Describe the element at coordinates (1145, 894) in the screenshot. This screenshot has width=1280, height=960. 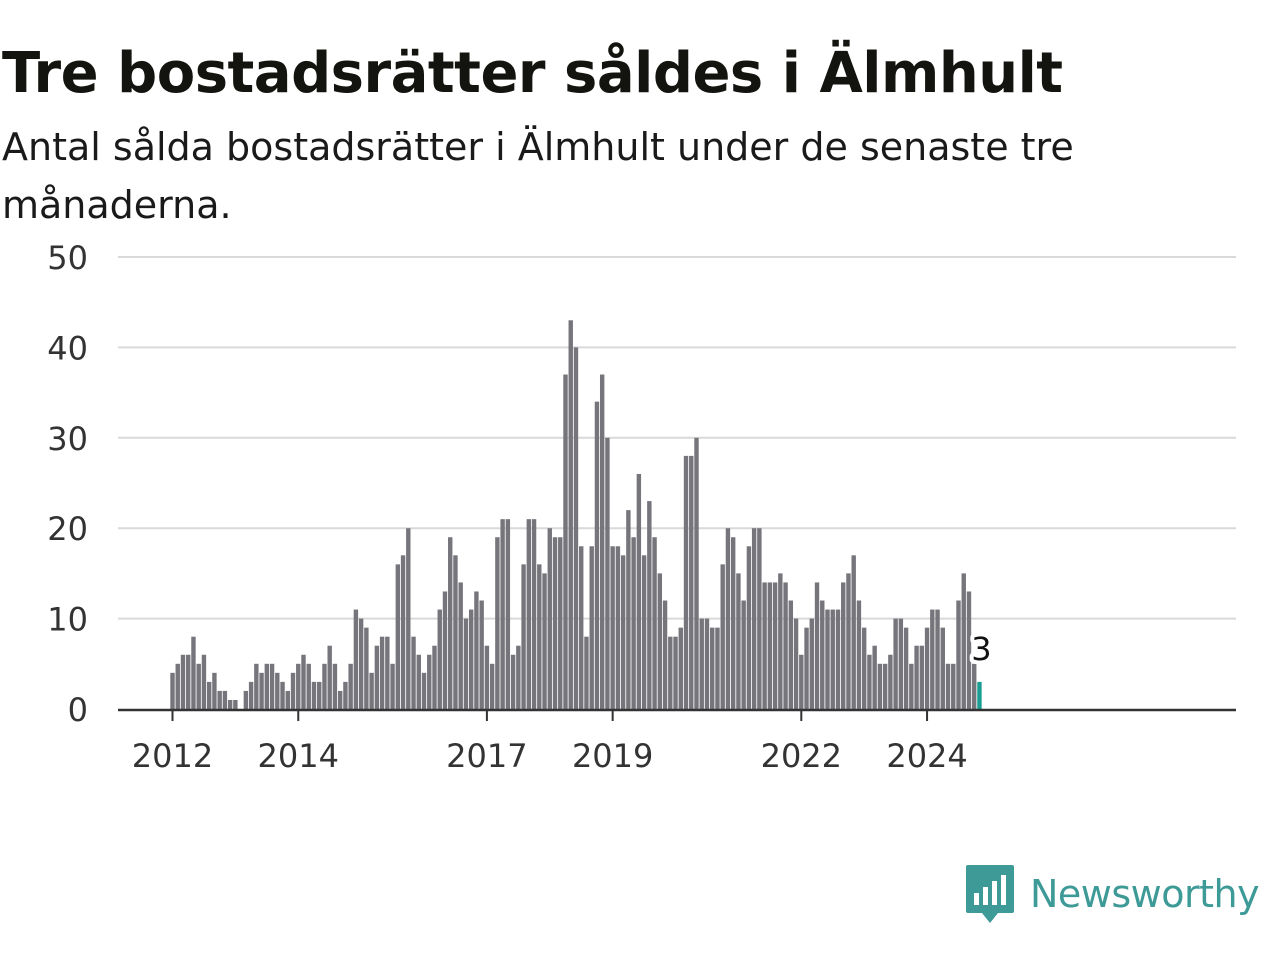
I see `brand-name: Newsworthy` at that location.